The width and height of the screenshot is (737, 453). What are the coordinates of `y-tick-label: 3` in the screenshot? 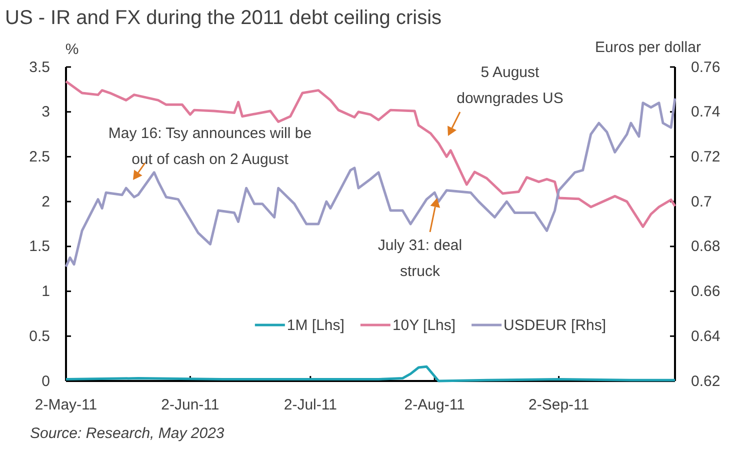 It's located at (46, 112).